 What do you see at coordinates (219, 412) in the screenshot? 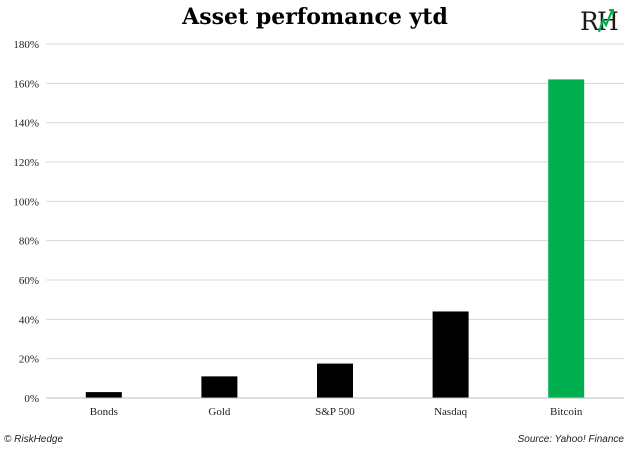
I see `x-tick-label: Gold` at bounding box center [219, 412].